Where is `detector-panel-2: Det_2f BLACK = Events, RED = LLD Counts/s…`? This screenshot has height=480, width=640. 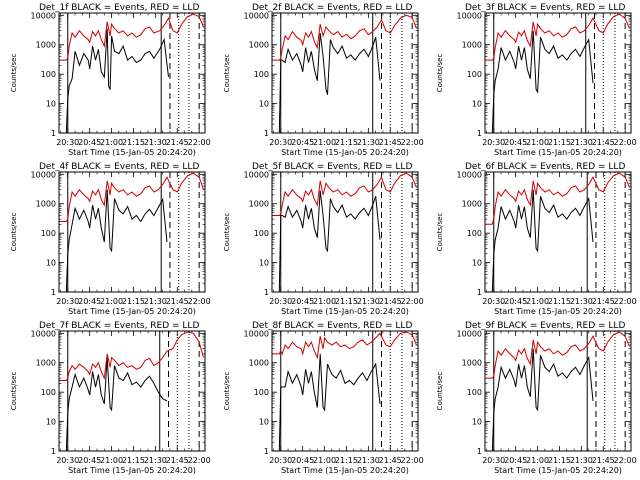
detector-panel-2: Det_2f BLACK = Events, RED = LLD Counts/s… is located at coordinates (323, 80).